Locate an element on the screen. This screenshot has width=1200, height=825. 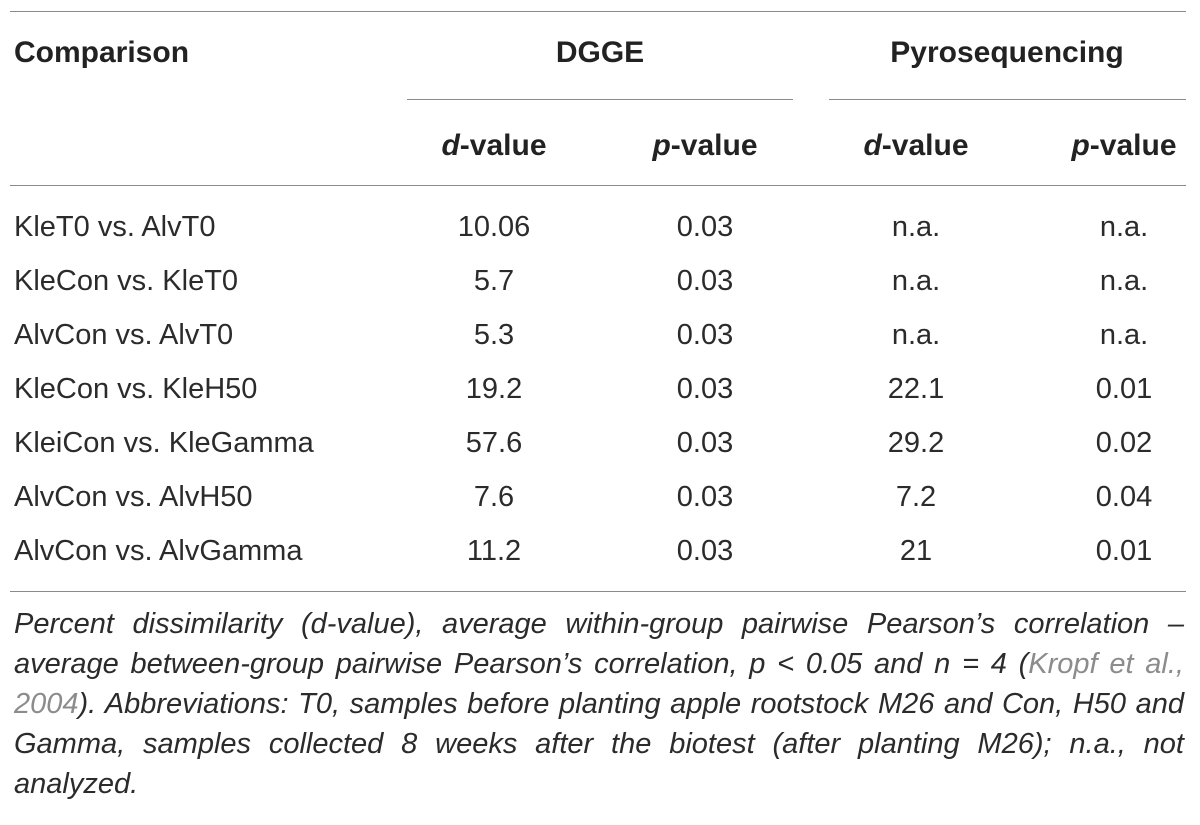
row-comparison: KleiCon vs. KleGamma is located at coordinates (164, 443).